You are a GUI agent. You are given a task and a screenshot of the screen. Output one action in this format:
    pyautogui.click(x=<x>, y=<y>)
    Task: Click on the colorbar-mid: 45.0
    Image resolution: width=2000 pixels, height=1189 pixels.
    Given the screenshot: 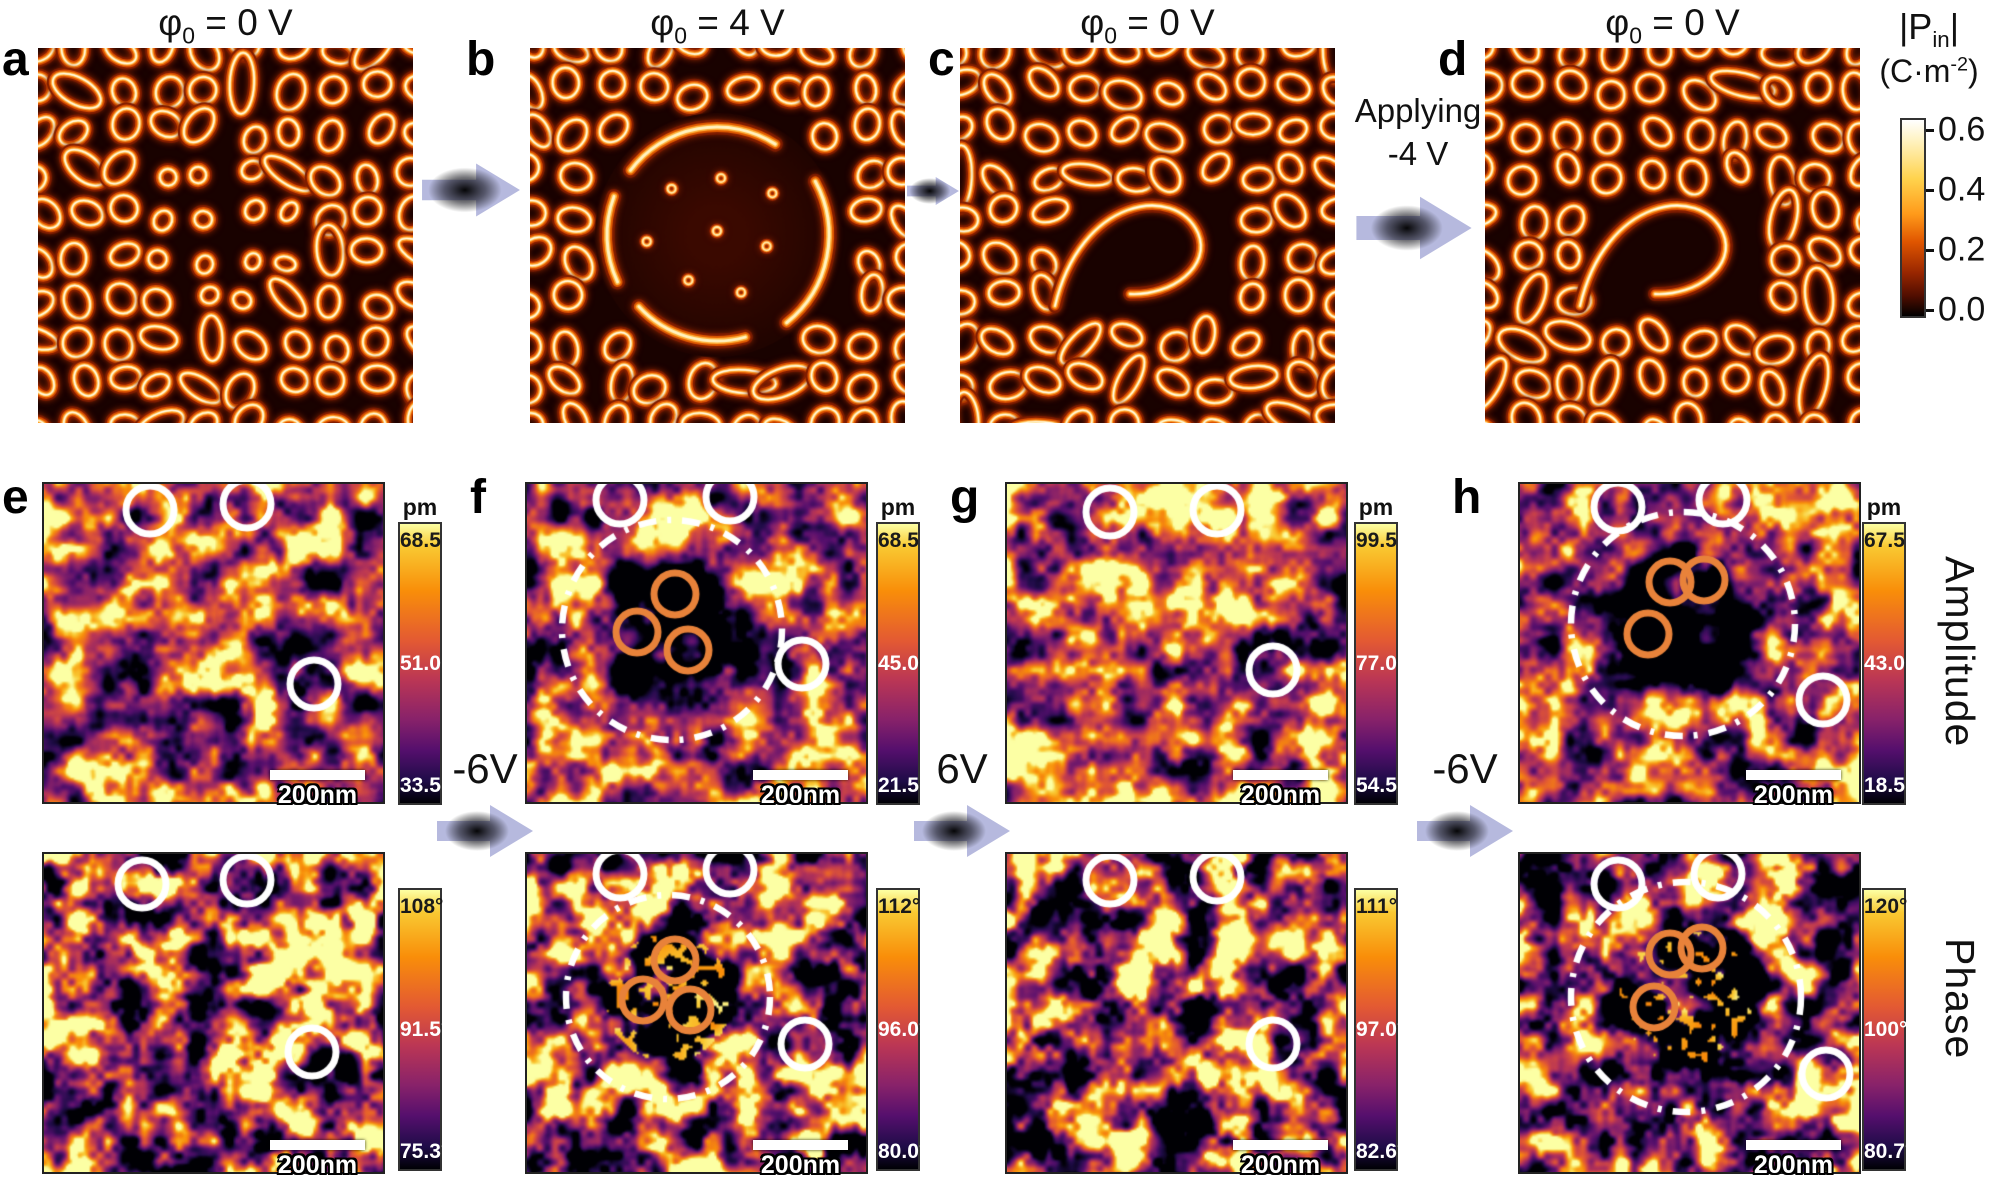 What is the action you would take?
    pyautogui.click(x=898, y=663)
    